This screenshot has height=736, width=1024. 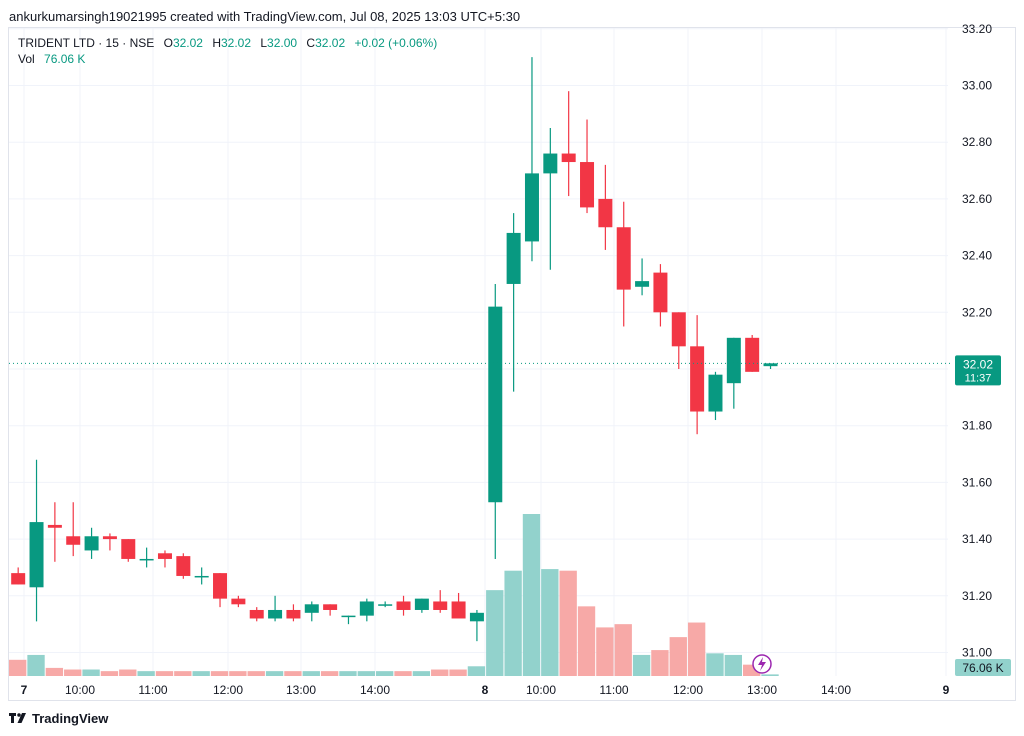 What do you see at coordinates (70, 718) in the screenshot?
I see `brand-label: TradingView` at bounding box center [70, 718].